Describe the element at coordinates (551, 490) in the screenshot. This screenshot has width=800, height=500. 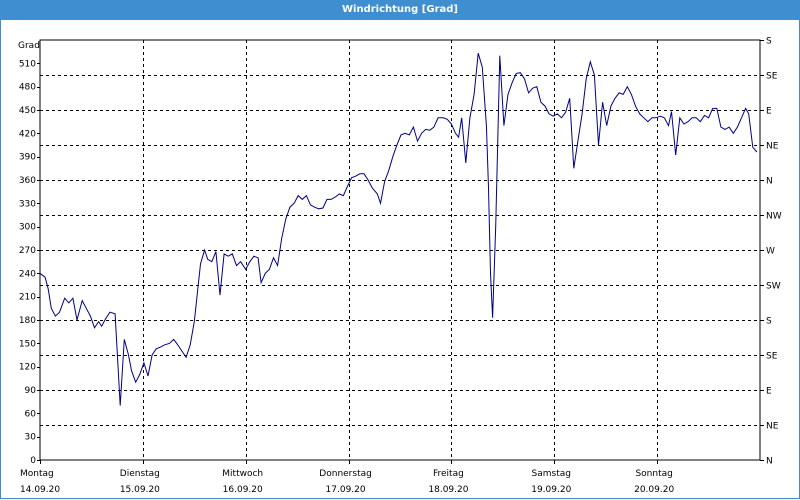
I see `x-tick-date: 19.09.20` at that location.